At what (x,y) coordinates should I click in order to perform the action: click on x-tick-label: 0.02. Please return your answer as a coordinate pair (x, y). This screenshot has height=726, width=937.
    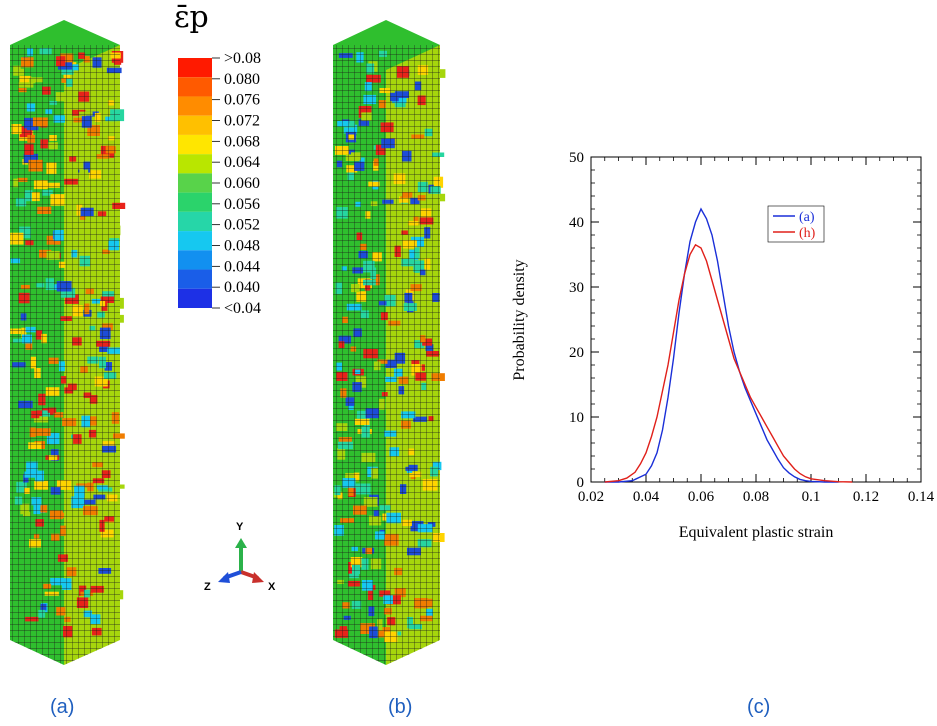
    Looking at the image, I should click on (591, 497).